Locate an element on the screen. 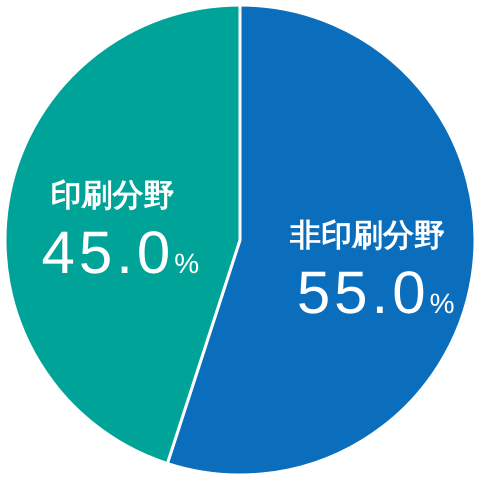 The image size is (480, 480). slice-label: 非印刷分野 is located at coordinates (367, 235).